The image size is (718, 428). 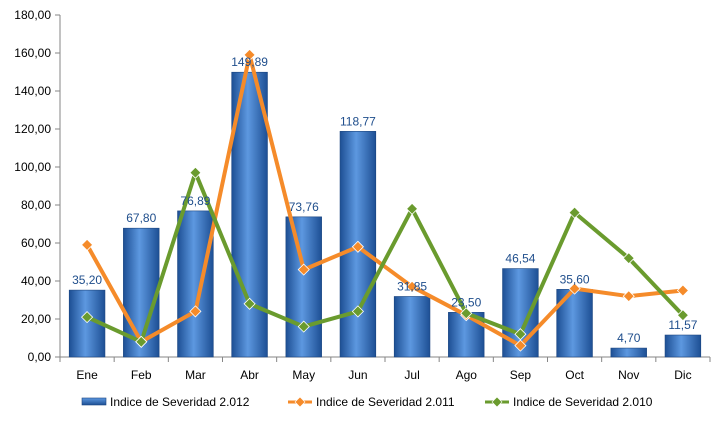 I want to click on x-tick-label: Dic, so click(x=682, y=375).